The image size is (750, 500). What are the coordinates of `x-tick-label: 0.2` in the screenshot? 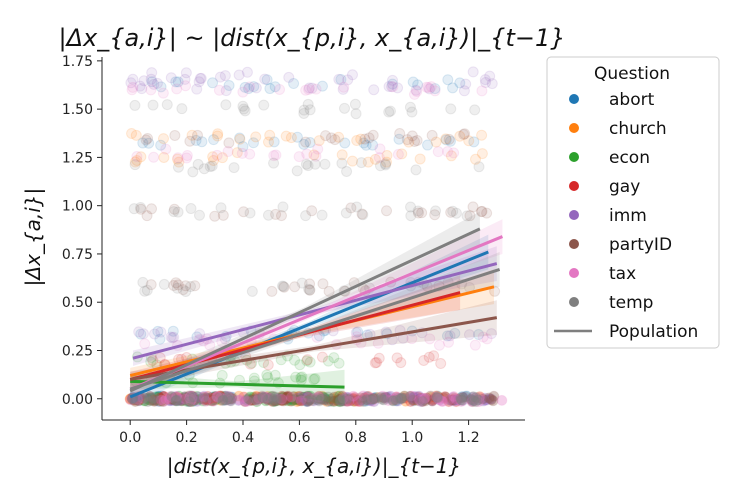 It's located at (186, 438).